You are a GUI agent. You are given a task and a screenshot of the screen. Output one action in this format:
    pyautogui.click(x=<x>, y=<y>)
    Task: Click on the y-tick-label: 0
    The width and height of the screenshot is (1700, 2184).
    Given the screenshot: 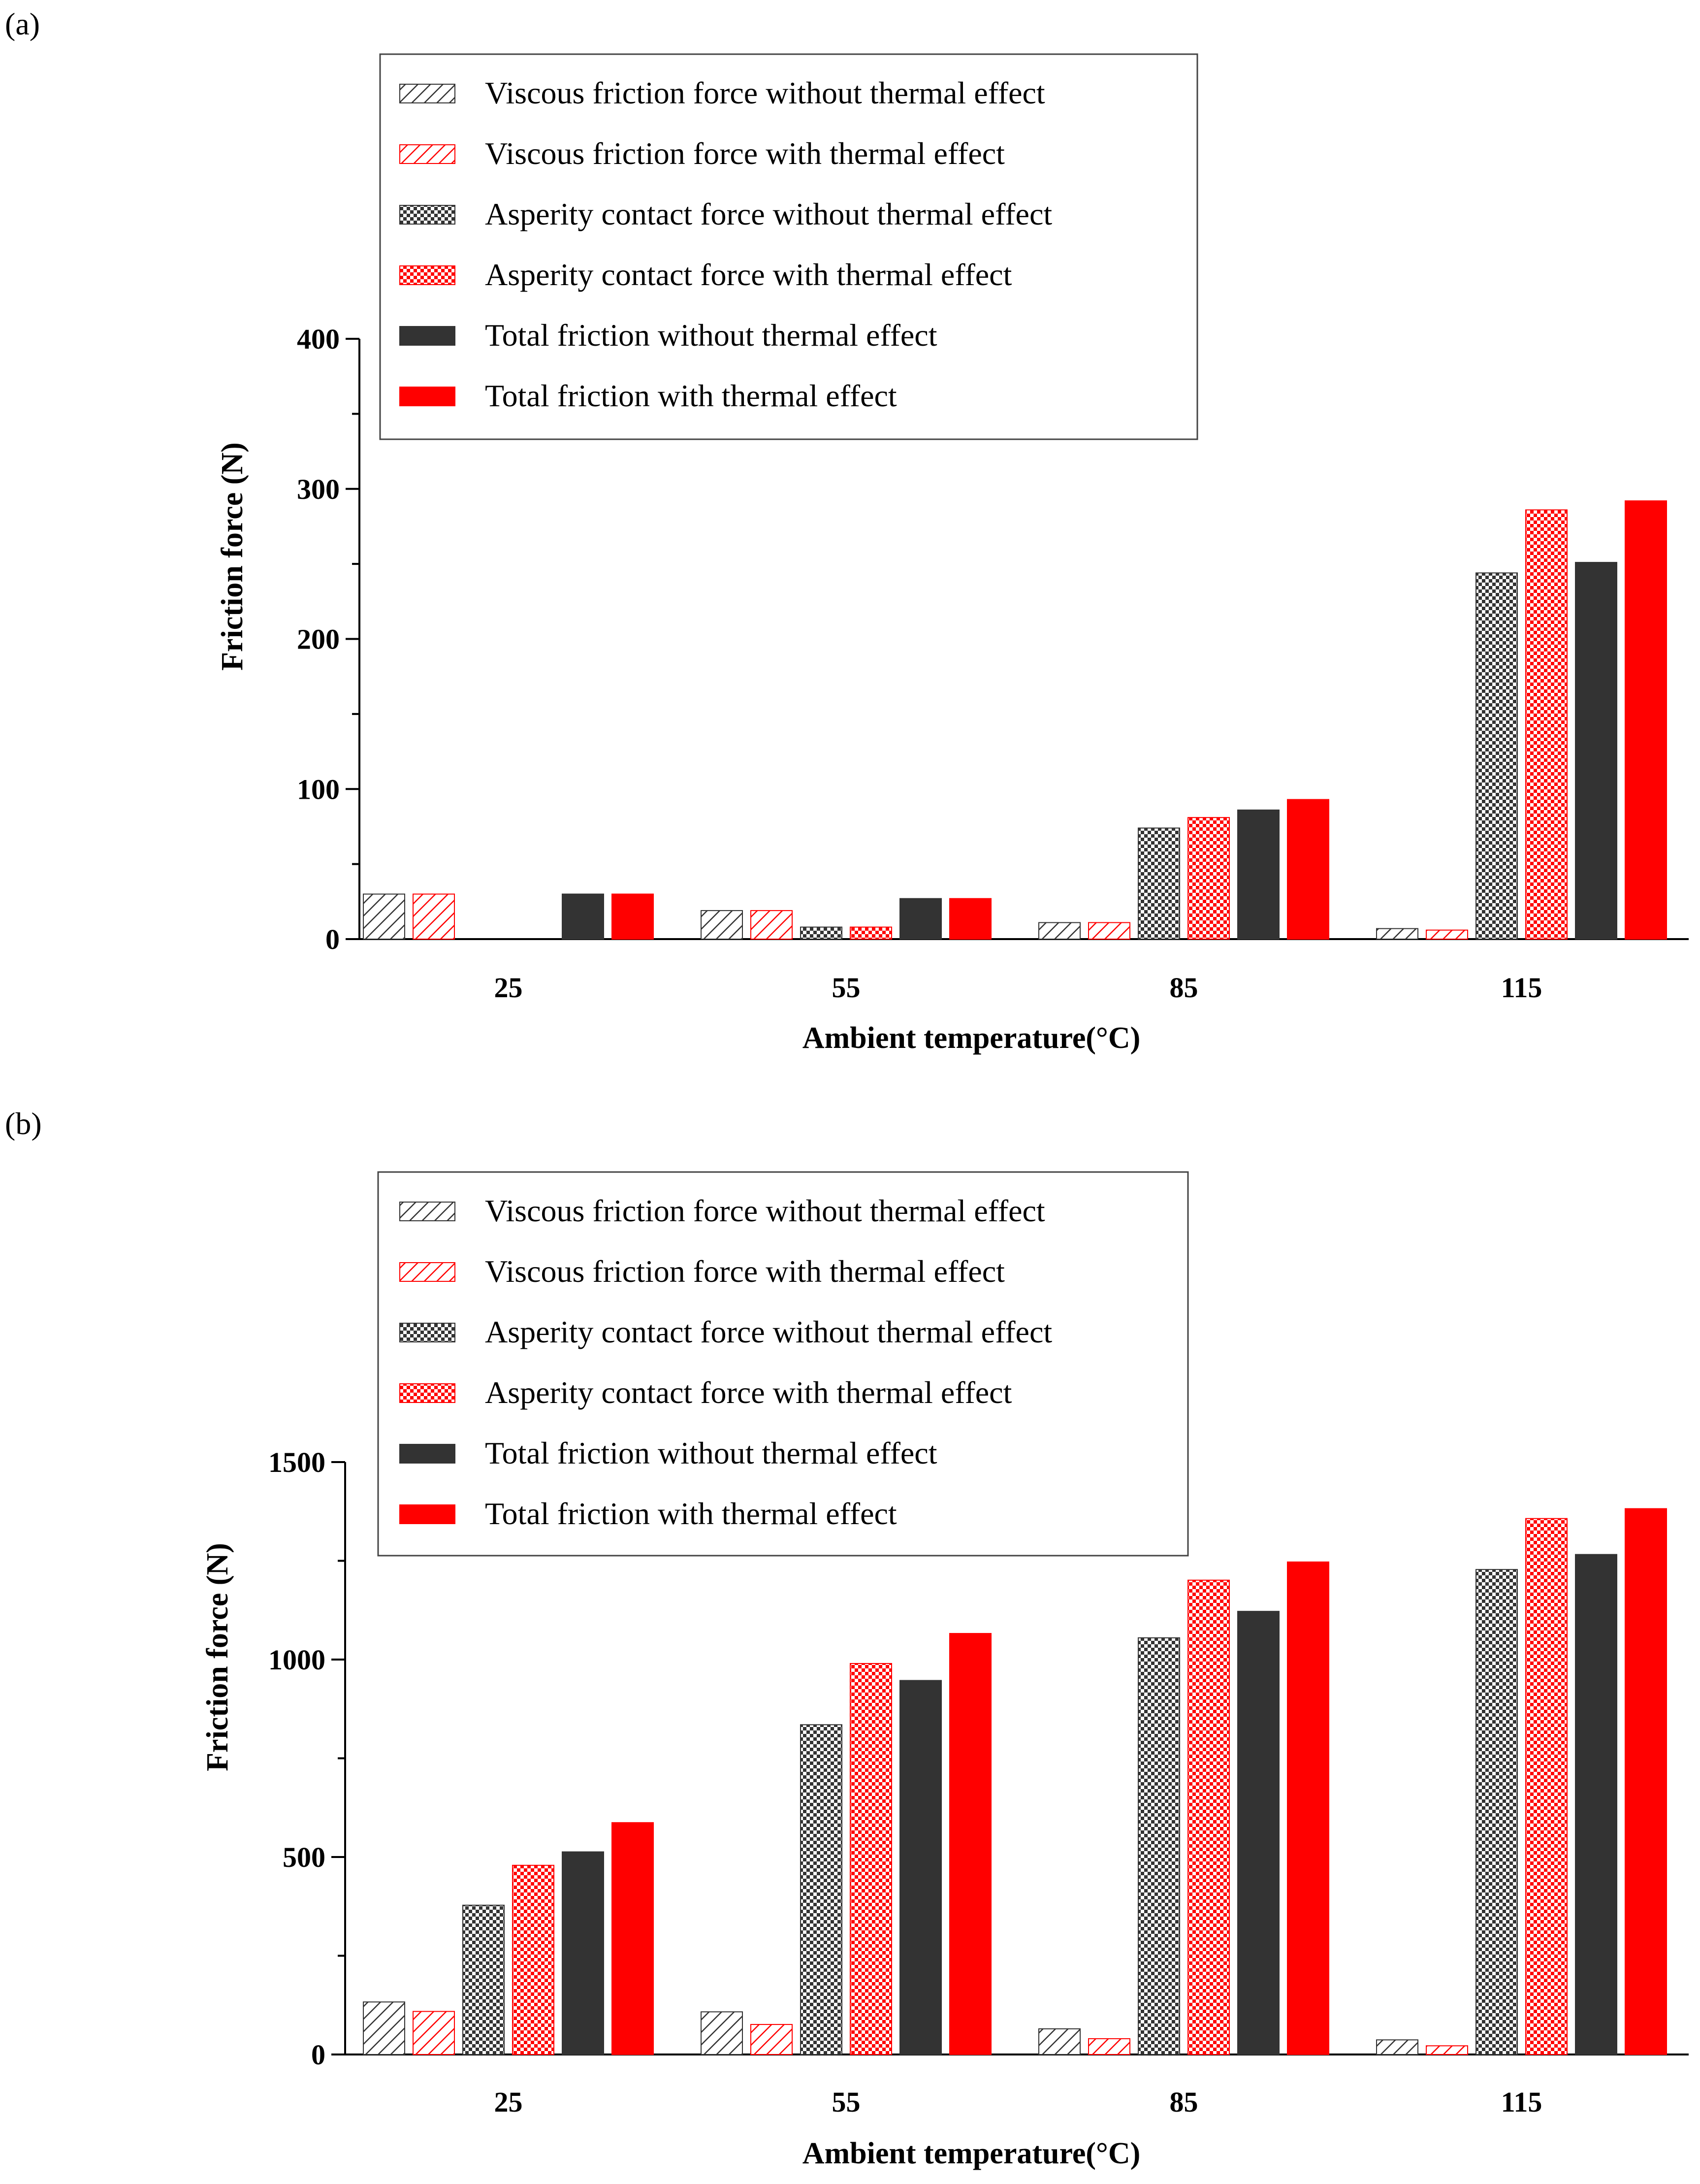 What is the action you would take?
    pyautogui.click(x=318, y=2055)
    